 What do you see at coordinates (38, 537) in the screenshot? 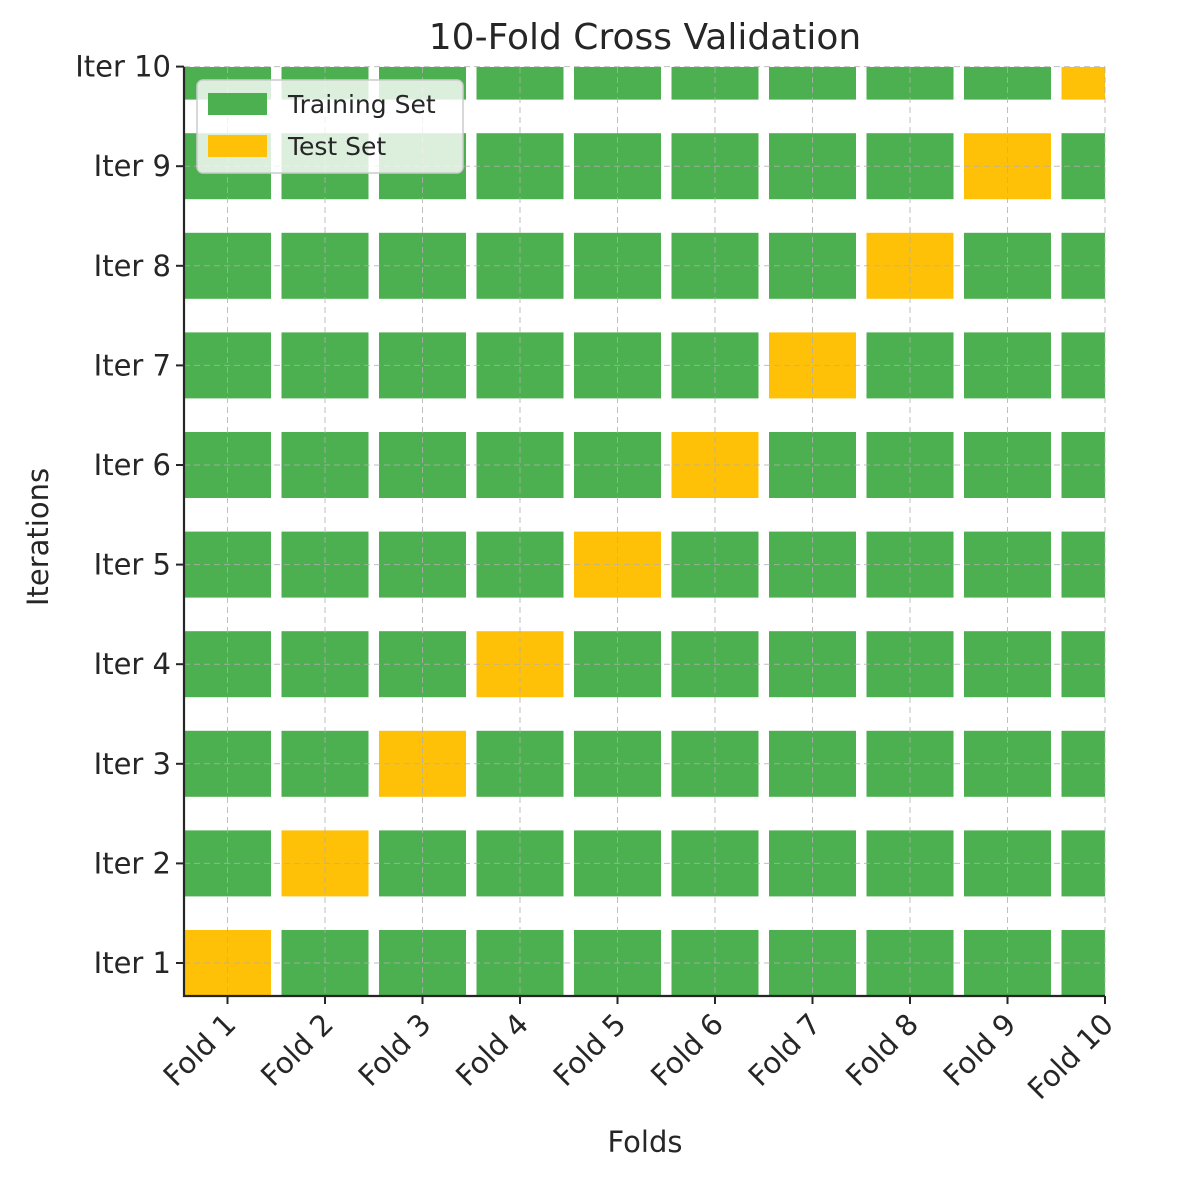
I see `y-axis-label: Iterations` at bounding box center [38, 537].